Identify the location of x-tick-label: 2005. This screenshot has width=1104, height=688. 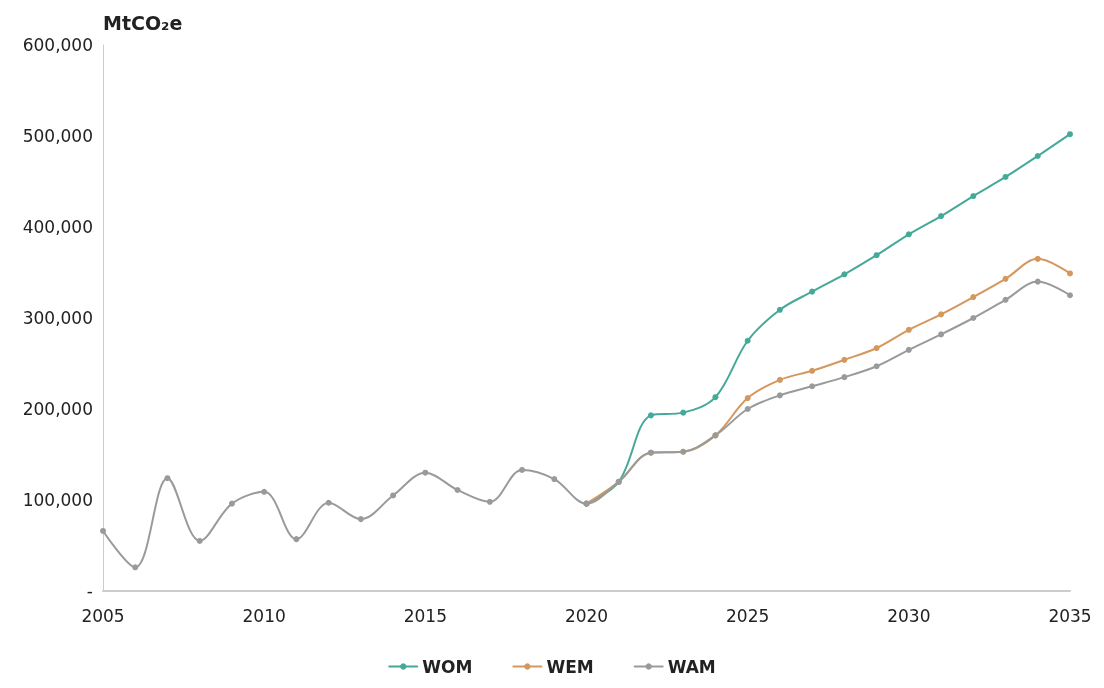
(103, 615).